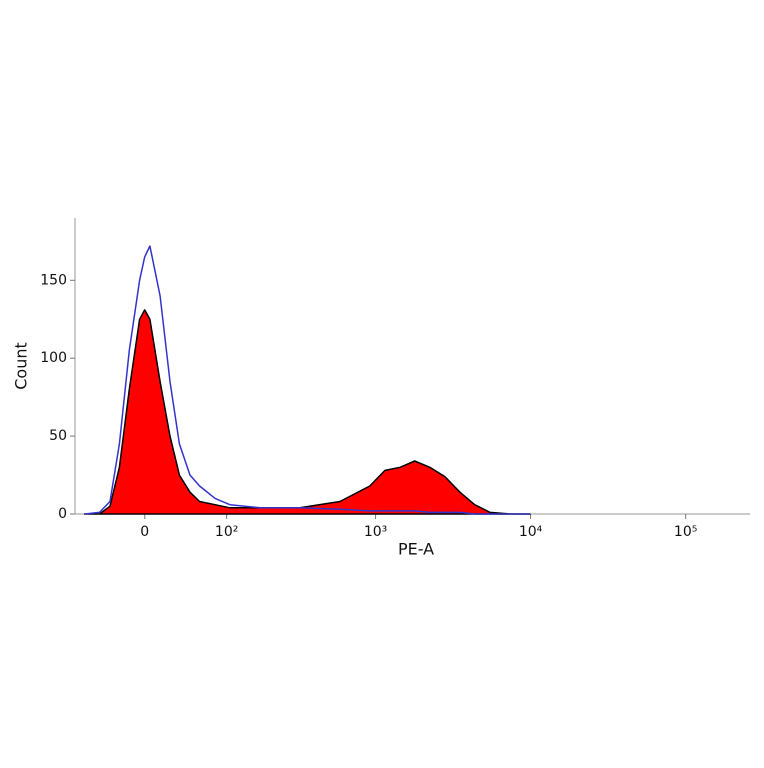  Describe the element at coordinates (53, 280) in the screenshot. I see `y-tick-label: 150` at that location.